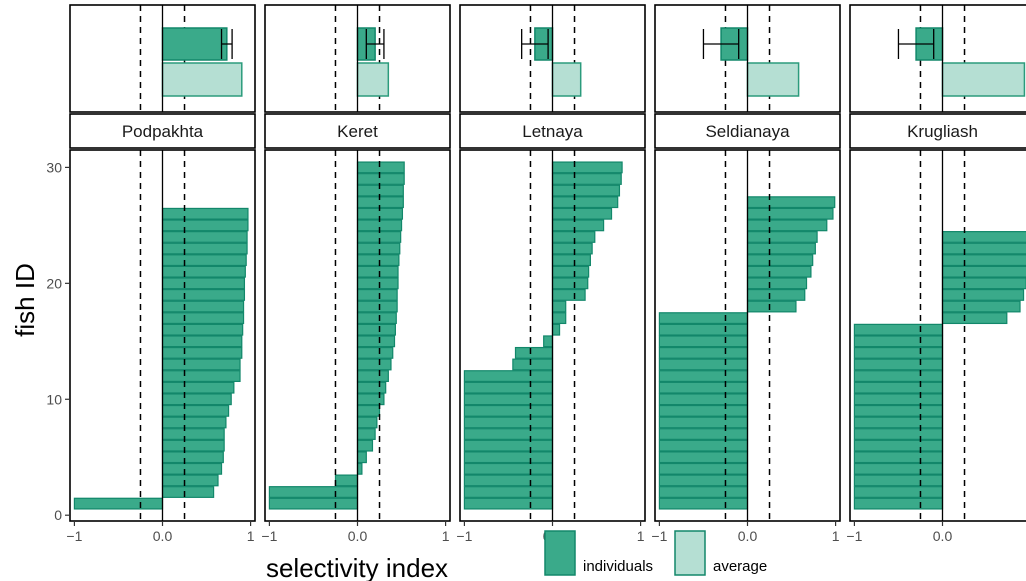 This screenshot has width=1026, height=581. I want to click on average-bar, so click(566, 79).